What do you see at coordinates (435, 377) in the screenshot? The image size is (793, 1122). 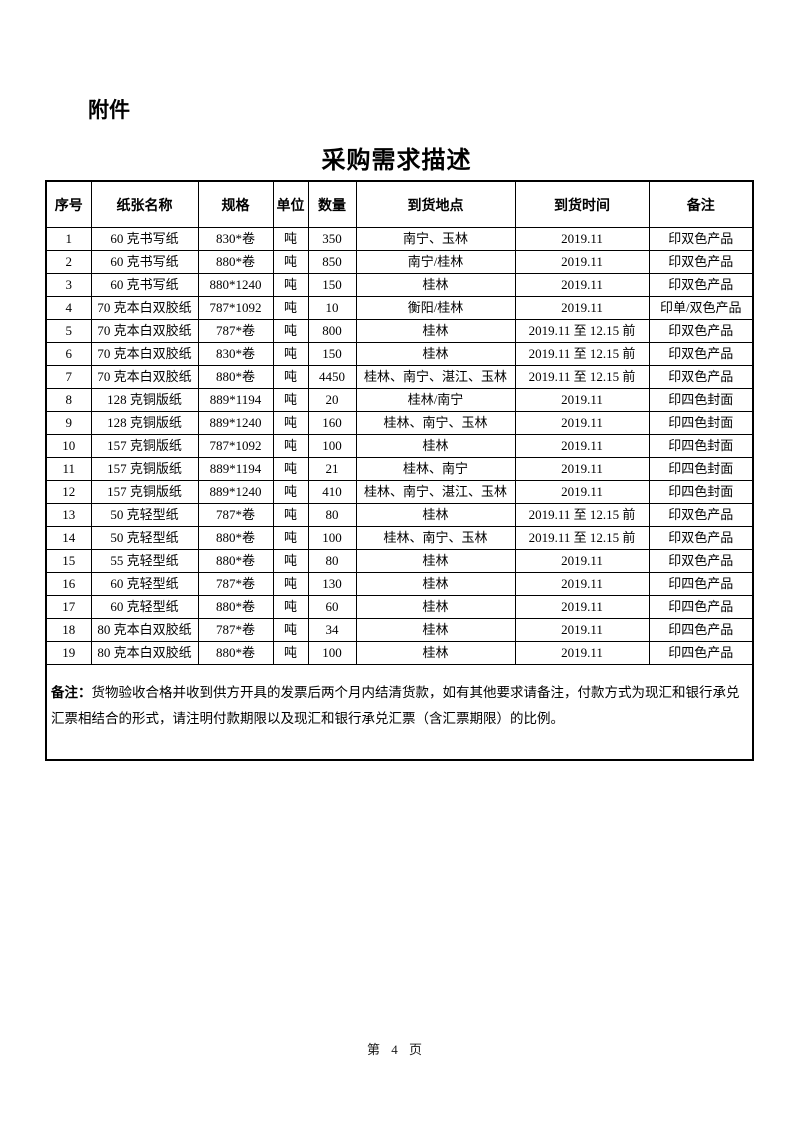 I see `cell-location: 桂林、南宁、湛江、玉林` at bounding box center [435, 377].